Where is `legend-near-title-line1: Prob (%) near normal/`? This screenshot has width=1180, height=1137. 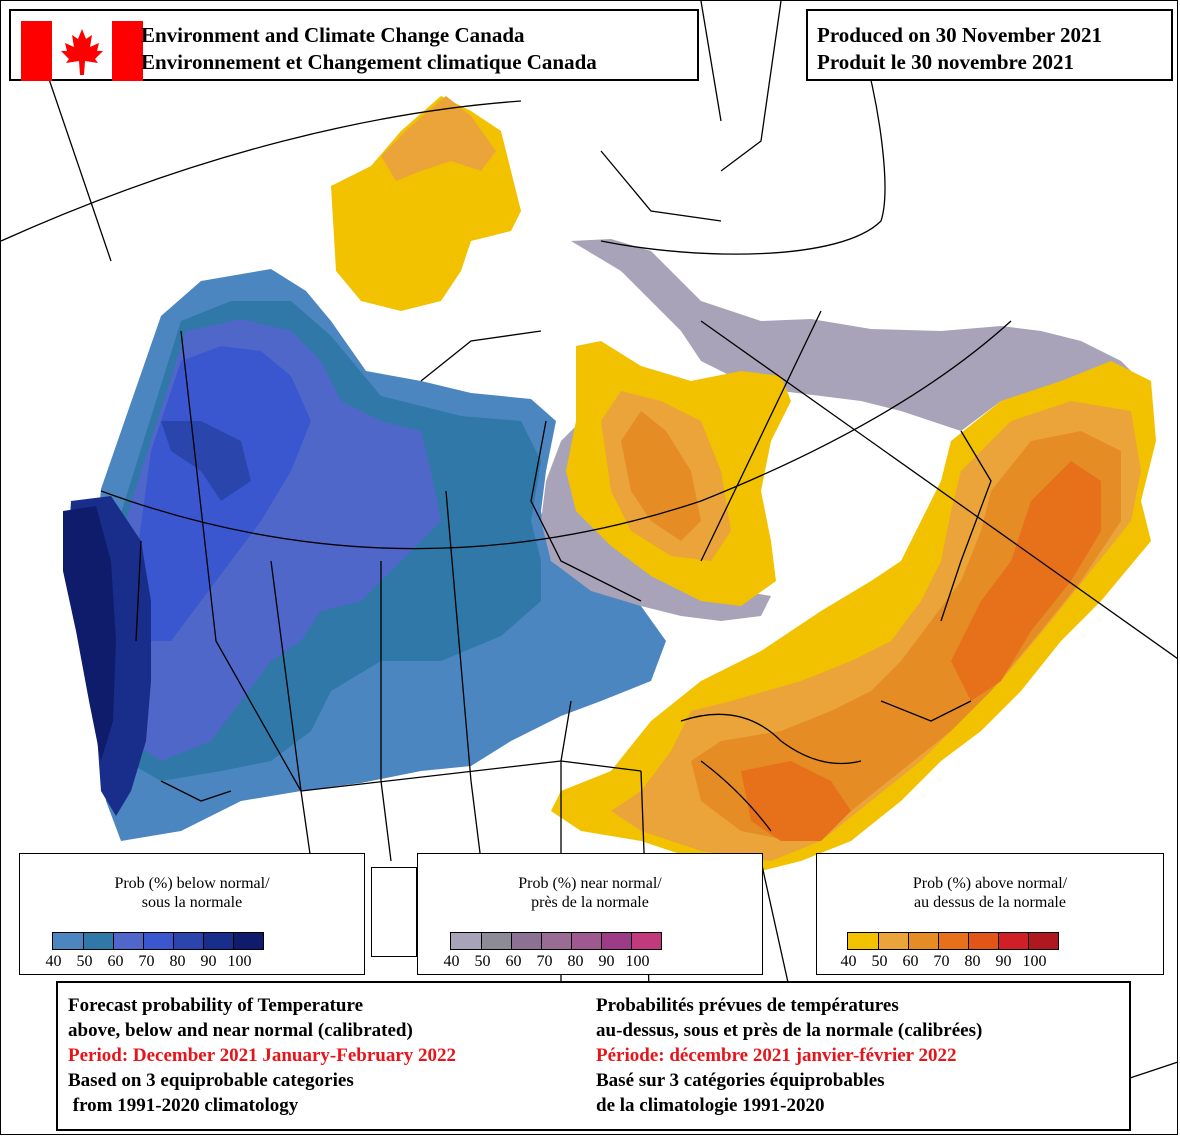
legend-near-title-line1: Prob (%) near normal/ is located at coordinates (590, 883).